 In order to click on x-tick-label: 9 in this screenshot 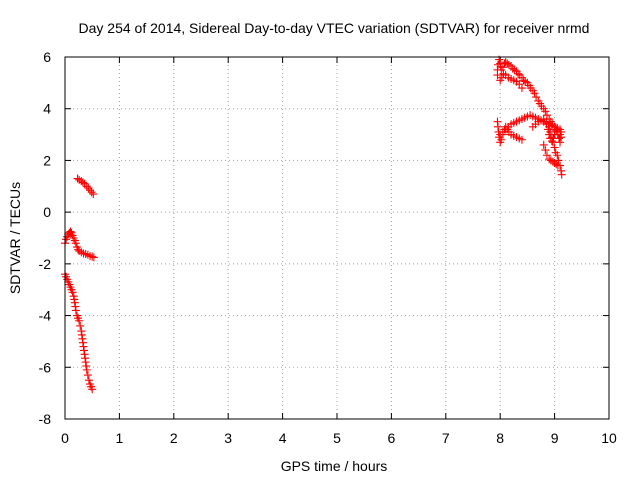, I will do `click(555, 438)`.